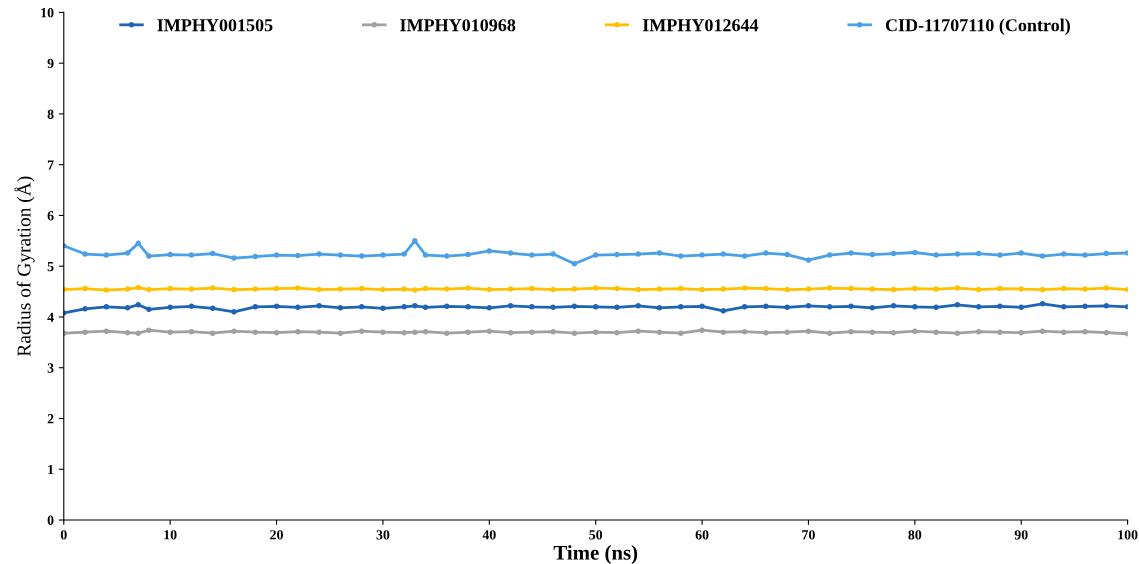  I want to click on y-tick-label: 3, so click(50, 368).